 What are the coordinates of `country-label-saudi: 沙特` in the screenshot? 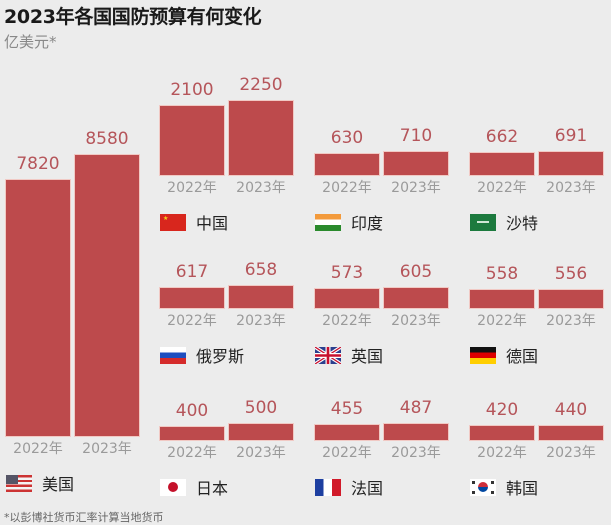 It's located at (504, 222).